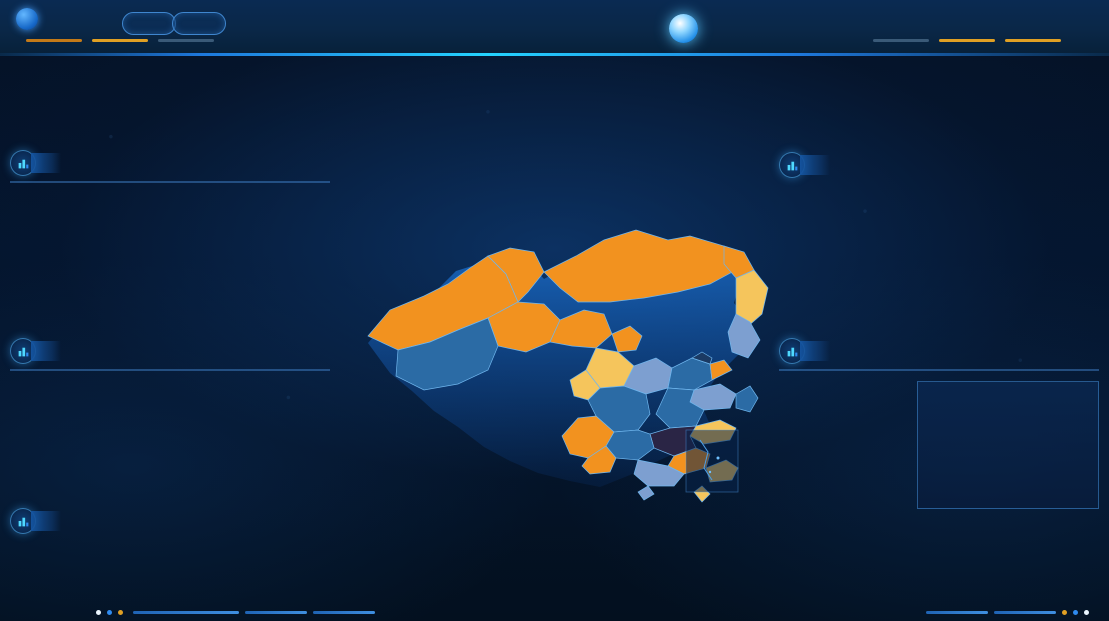 This screenshot has width=1109, height=621. I want to click on green-donut-block, so click(845, 445).